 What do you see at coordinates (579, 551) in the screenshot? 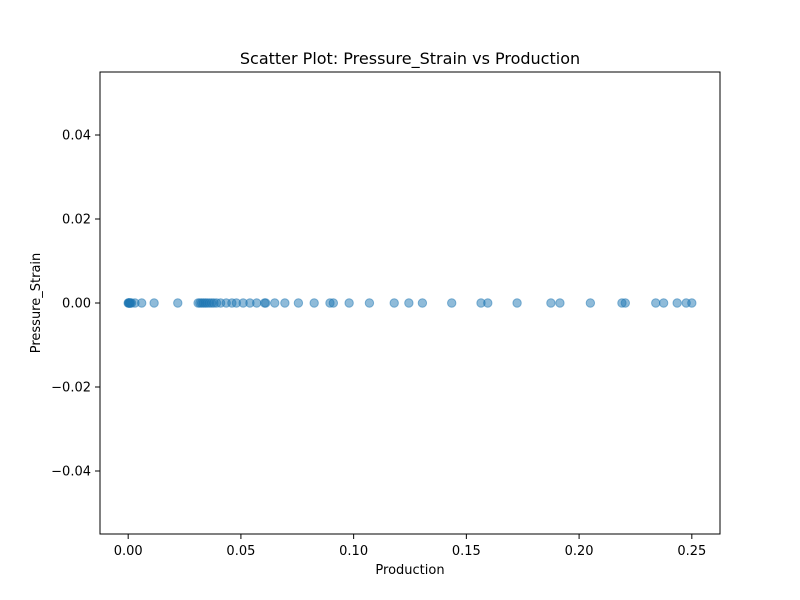
I see `x-tick-label: 0.20` at bounding box center [579, 551].